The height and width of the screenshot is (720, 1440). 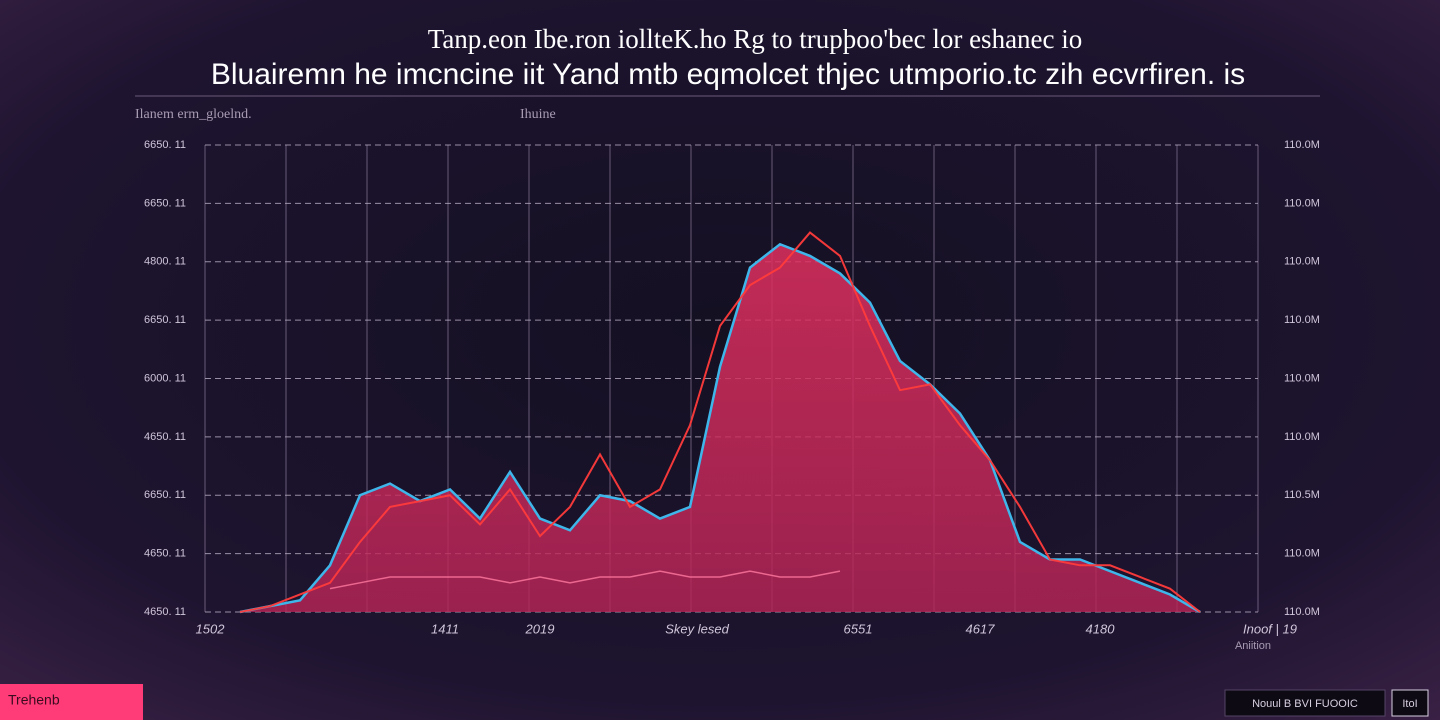 I want to click on x-tick-label: 4180, so click(x=1101, y=628).